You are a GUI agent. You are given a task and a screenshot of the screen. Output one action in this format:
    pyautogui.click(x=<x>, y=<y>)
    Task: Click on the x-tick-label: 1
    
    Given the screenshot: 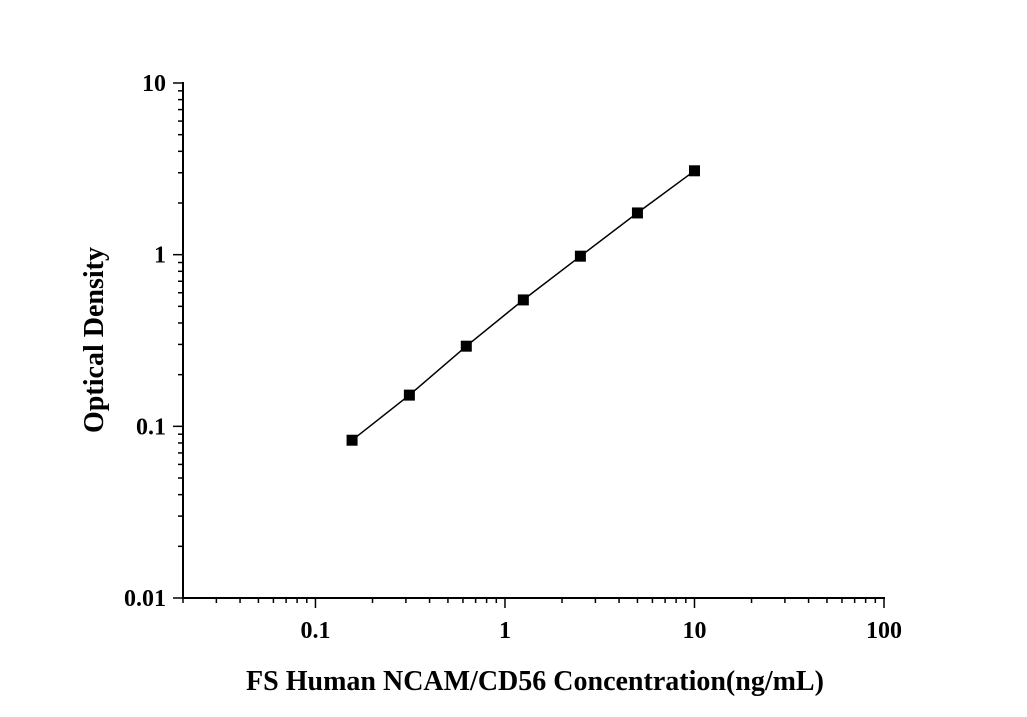 What is the action you would take?
    pyautogui.click(x=505, y=631)
    